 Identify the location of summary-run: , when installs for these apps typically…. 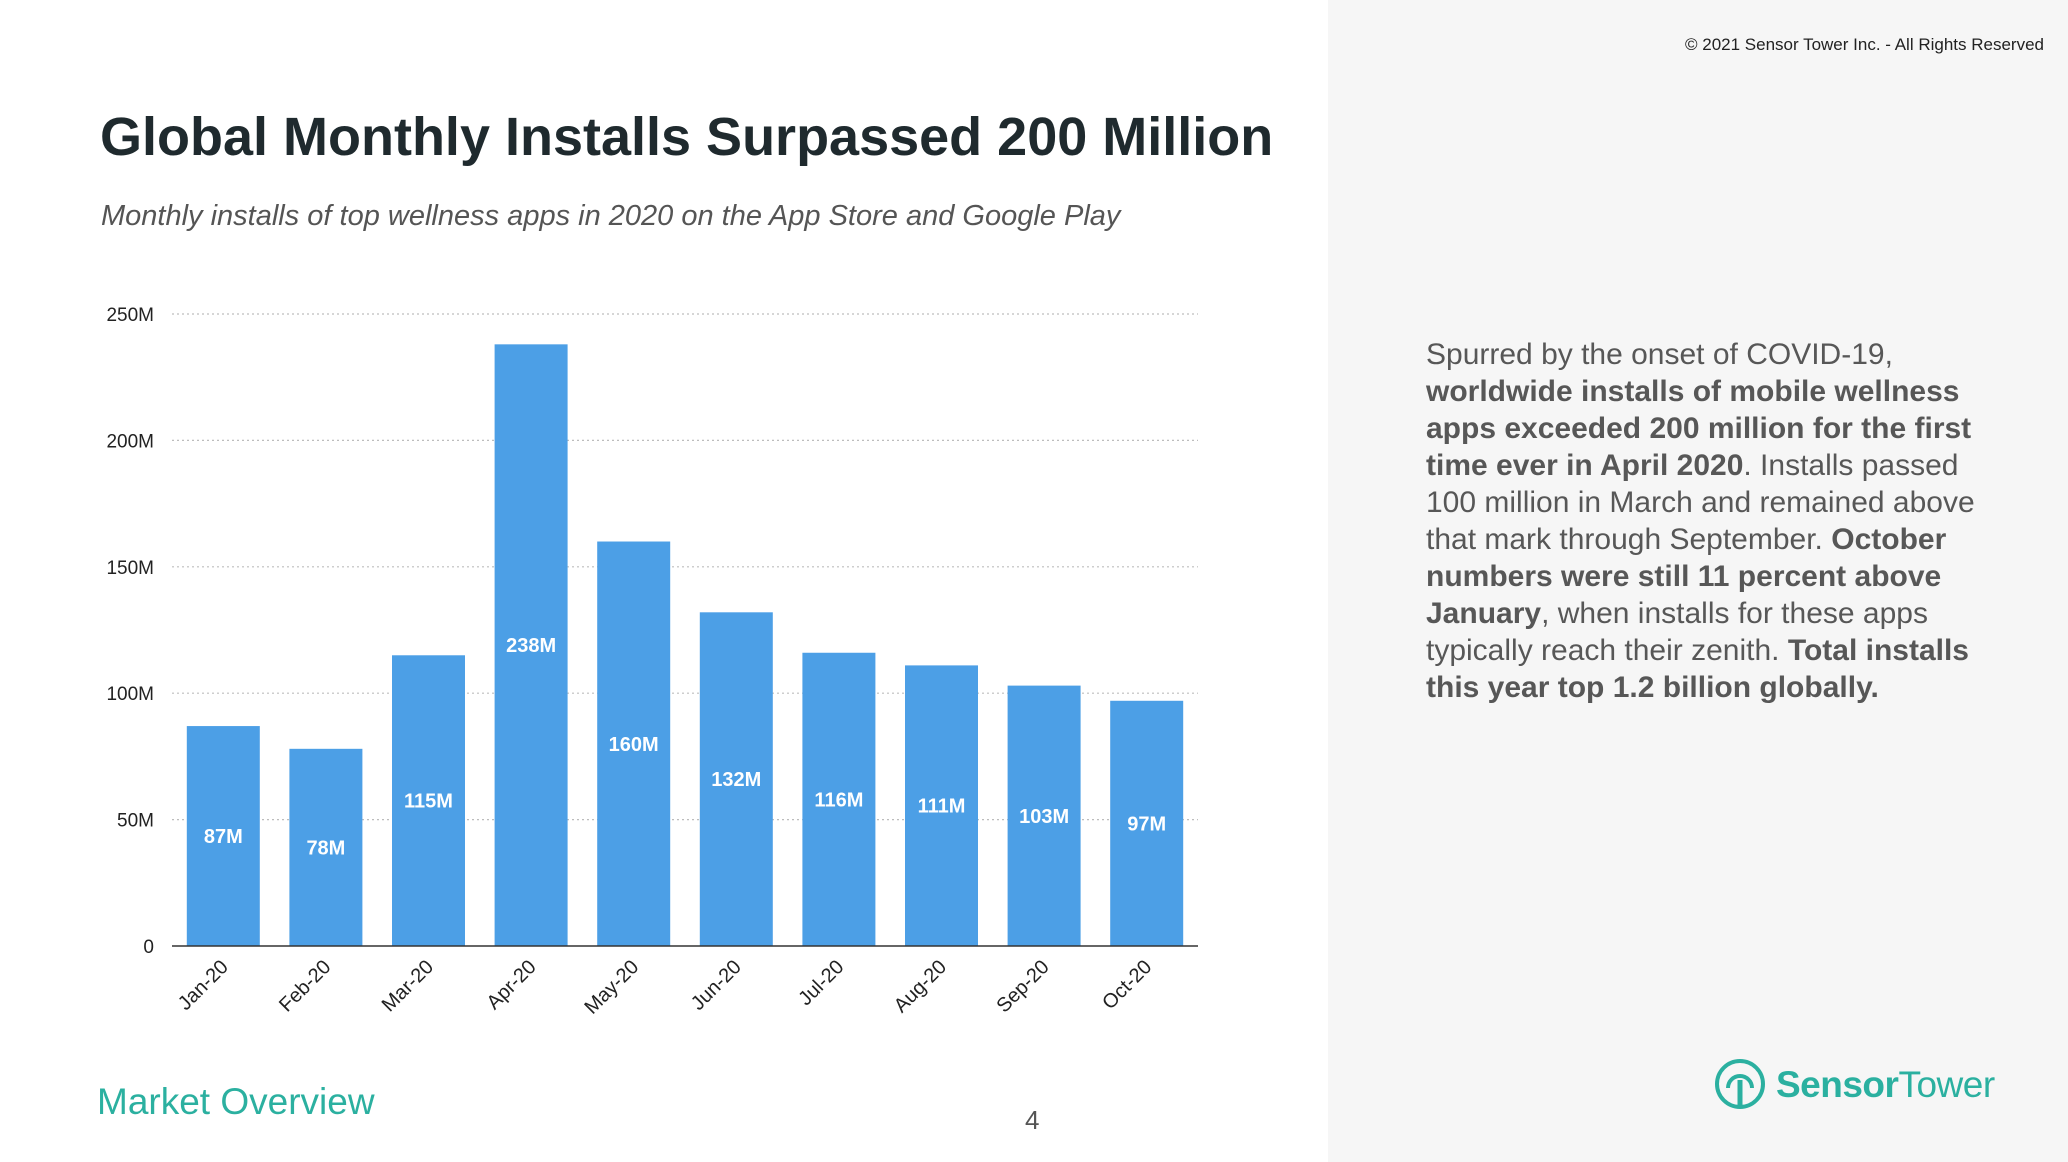
(1677, 632).